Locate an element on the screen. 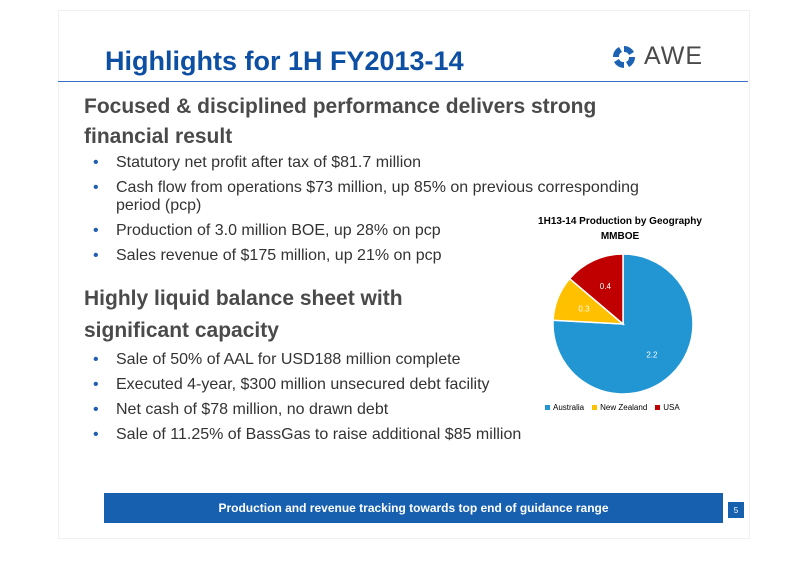 Image resolution: width=800 pixels, height=565 pixels. legend-item: USA is located at coordinates (667, 407).